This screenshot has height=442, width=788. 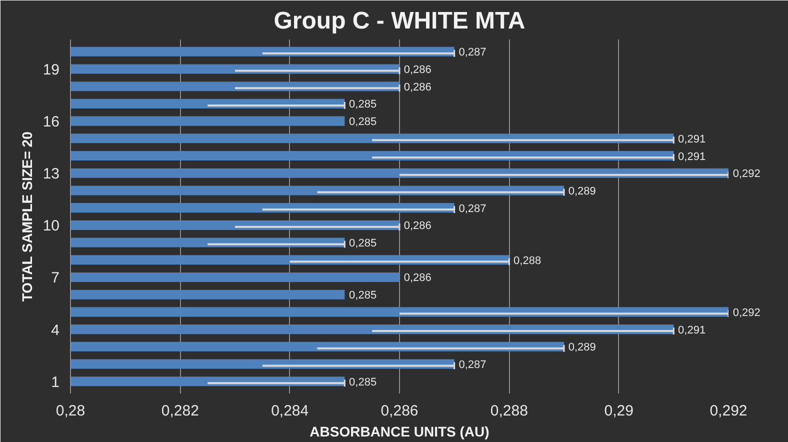 What do you see at coordinates (729, 411) in the screenshot?
I see `x-tick-label: 0,292` at bounding box center [729, 411].